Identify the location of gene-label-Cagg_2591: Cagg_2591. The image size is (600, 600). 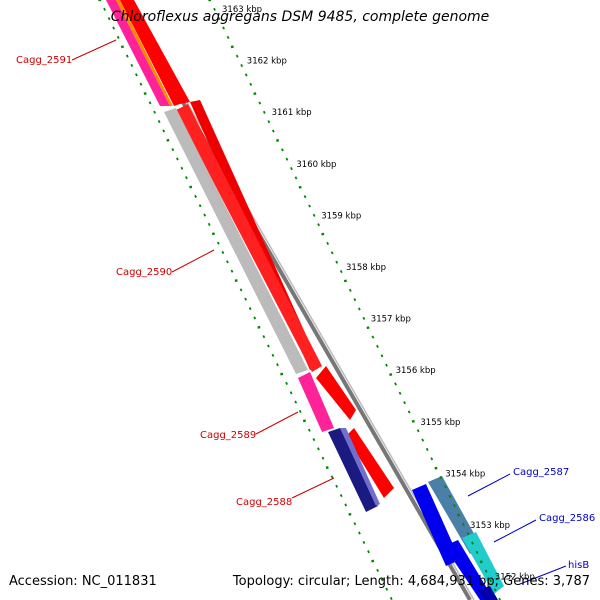
(44, 60).